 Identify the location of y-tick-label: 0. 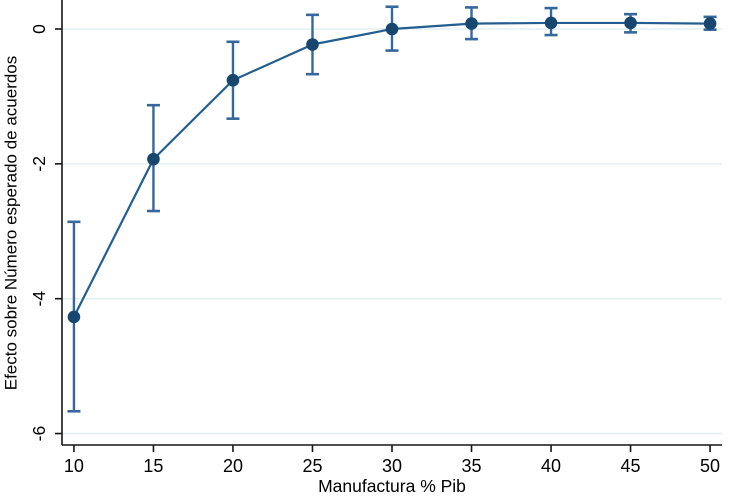
(39, 29).